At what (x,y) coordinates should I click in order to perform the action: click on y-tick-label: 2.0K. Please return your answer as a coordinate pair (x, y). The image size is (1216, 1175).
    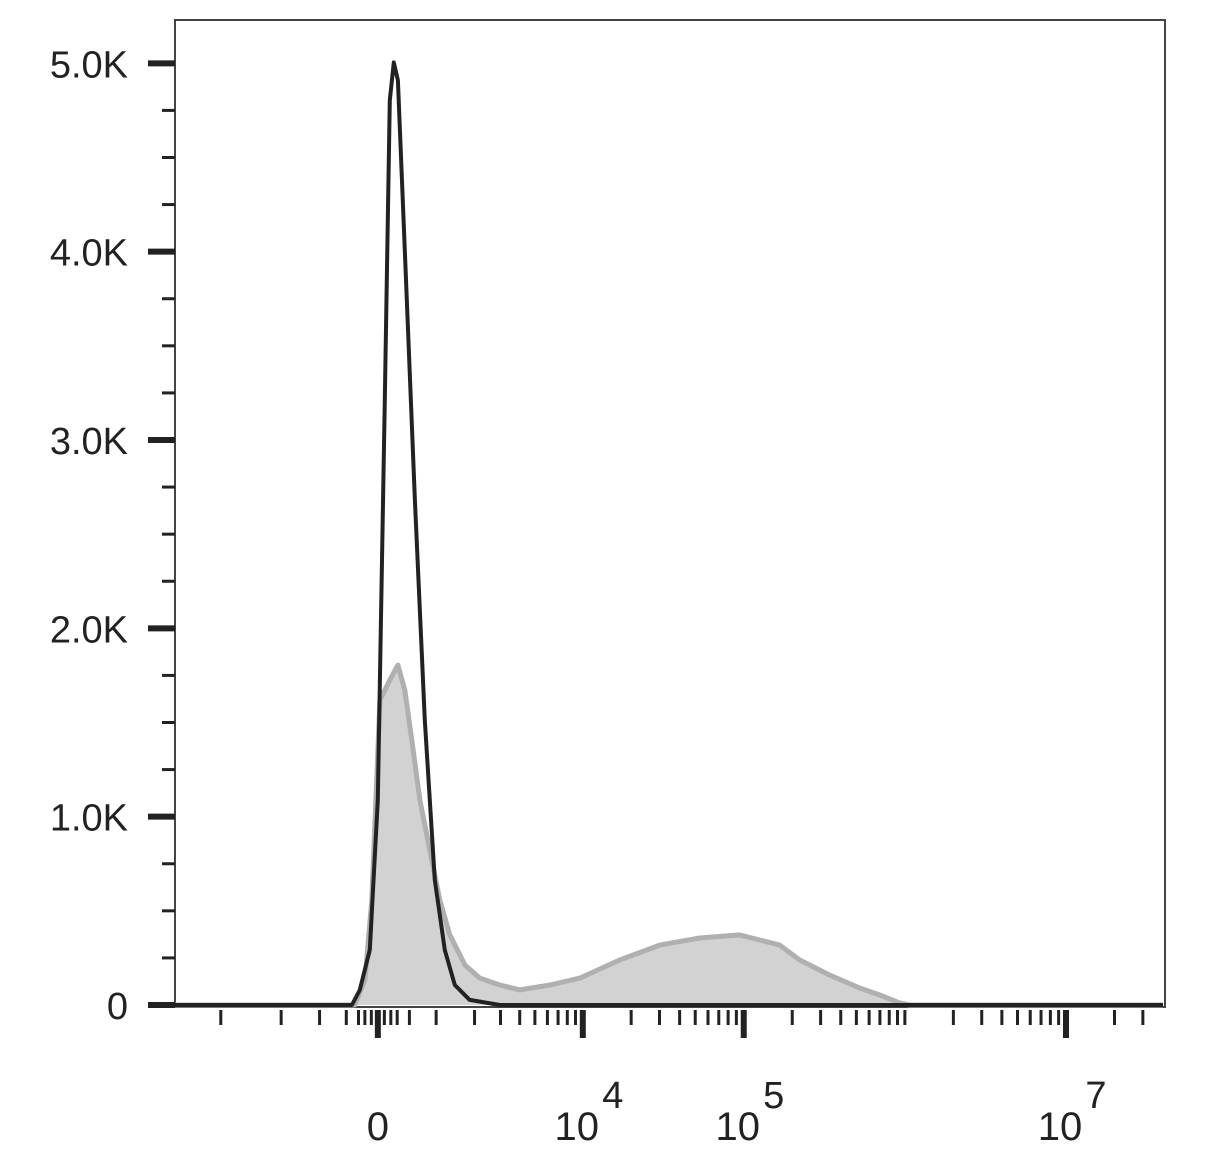
    Looking at the image, I should click on (89, 630).